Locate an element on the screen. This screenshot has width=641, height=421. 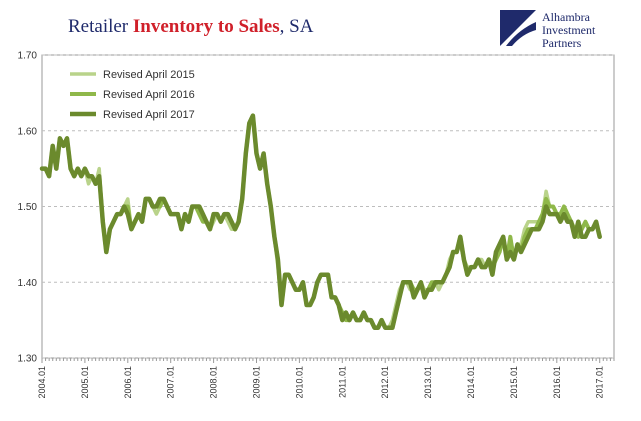
chart-title: Retailer Inventory to Sales, SA is located at coordinates (191, 26).